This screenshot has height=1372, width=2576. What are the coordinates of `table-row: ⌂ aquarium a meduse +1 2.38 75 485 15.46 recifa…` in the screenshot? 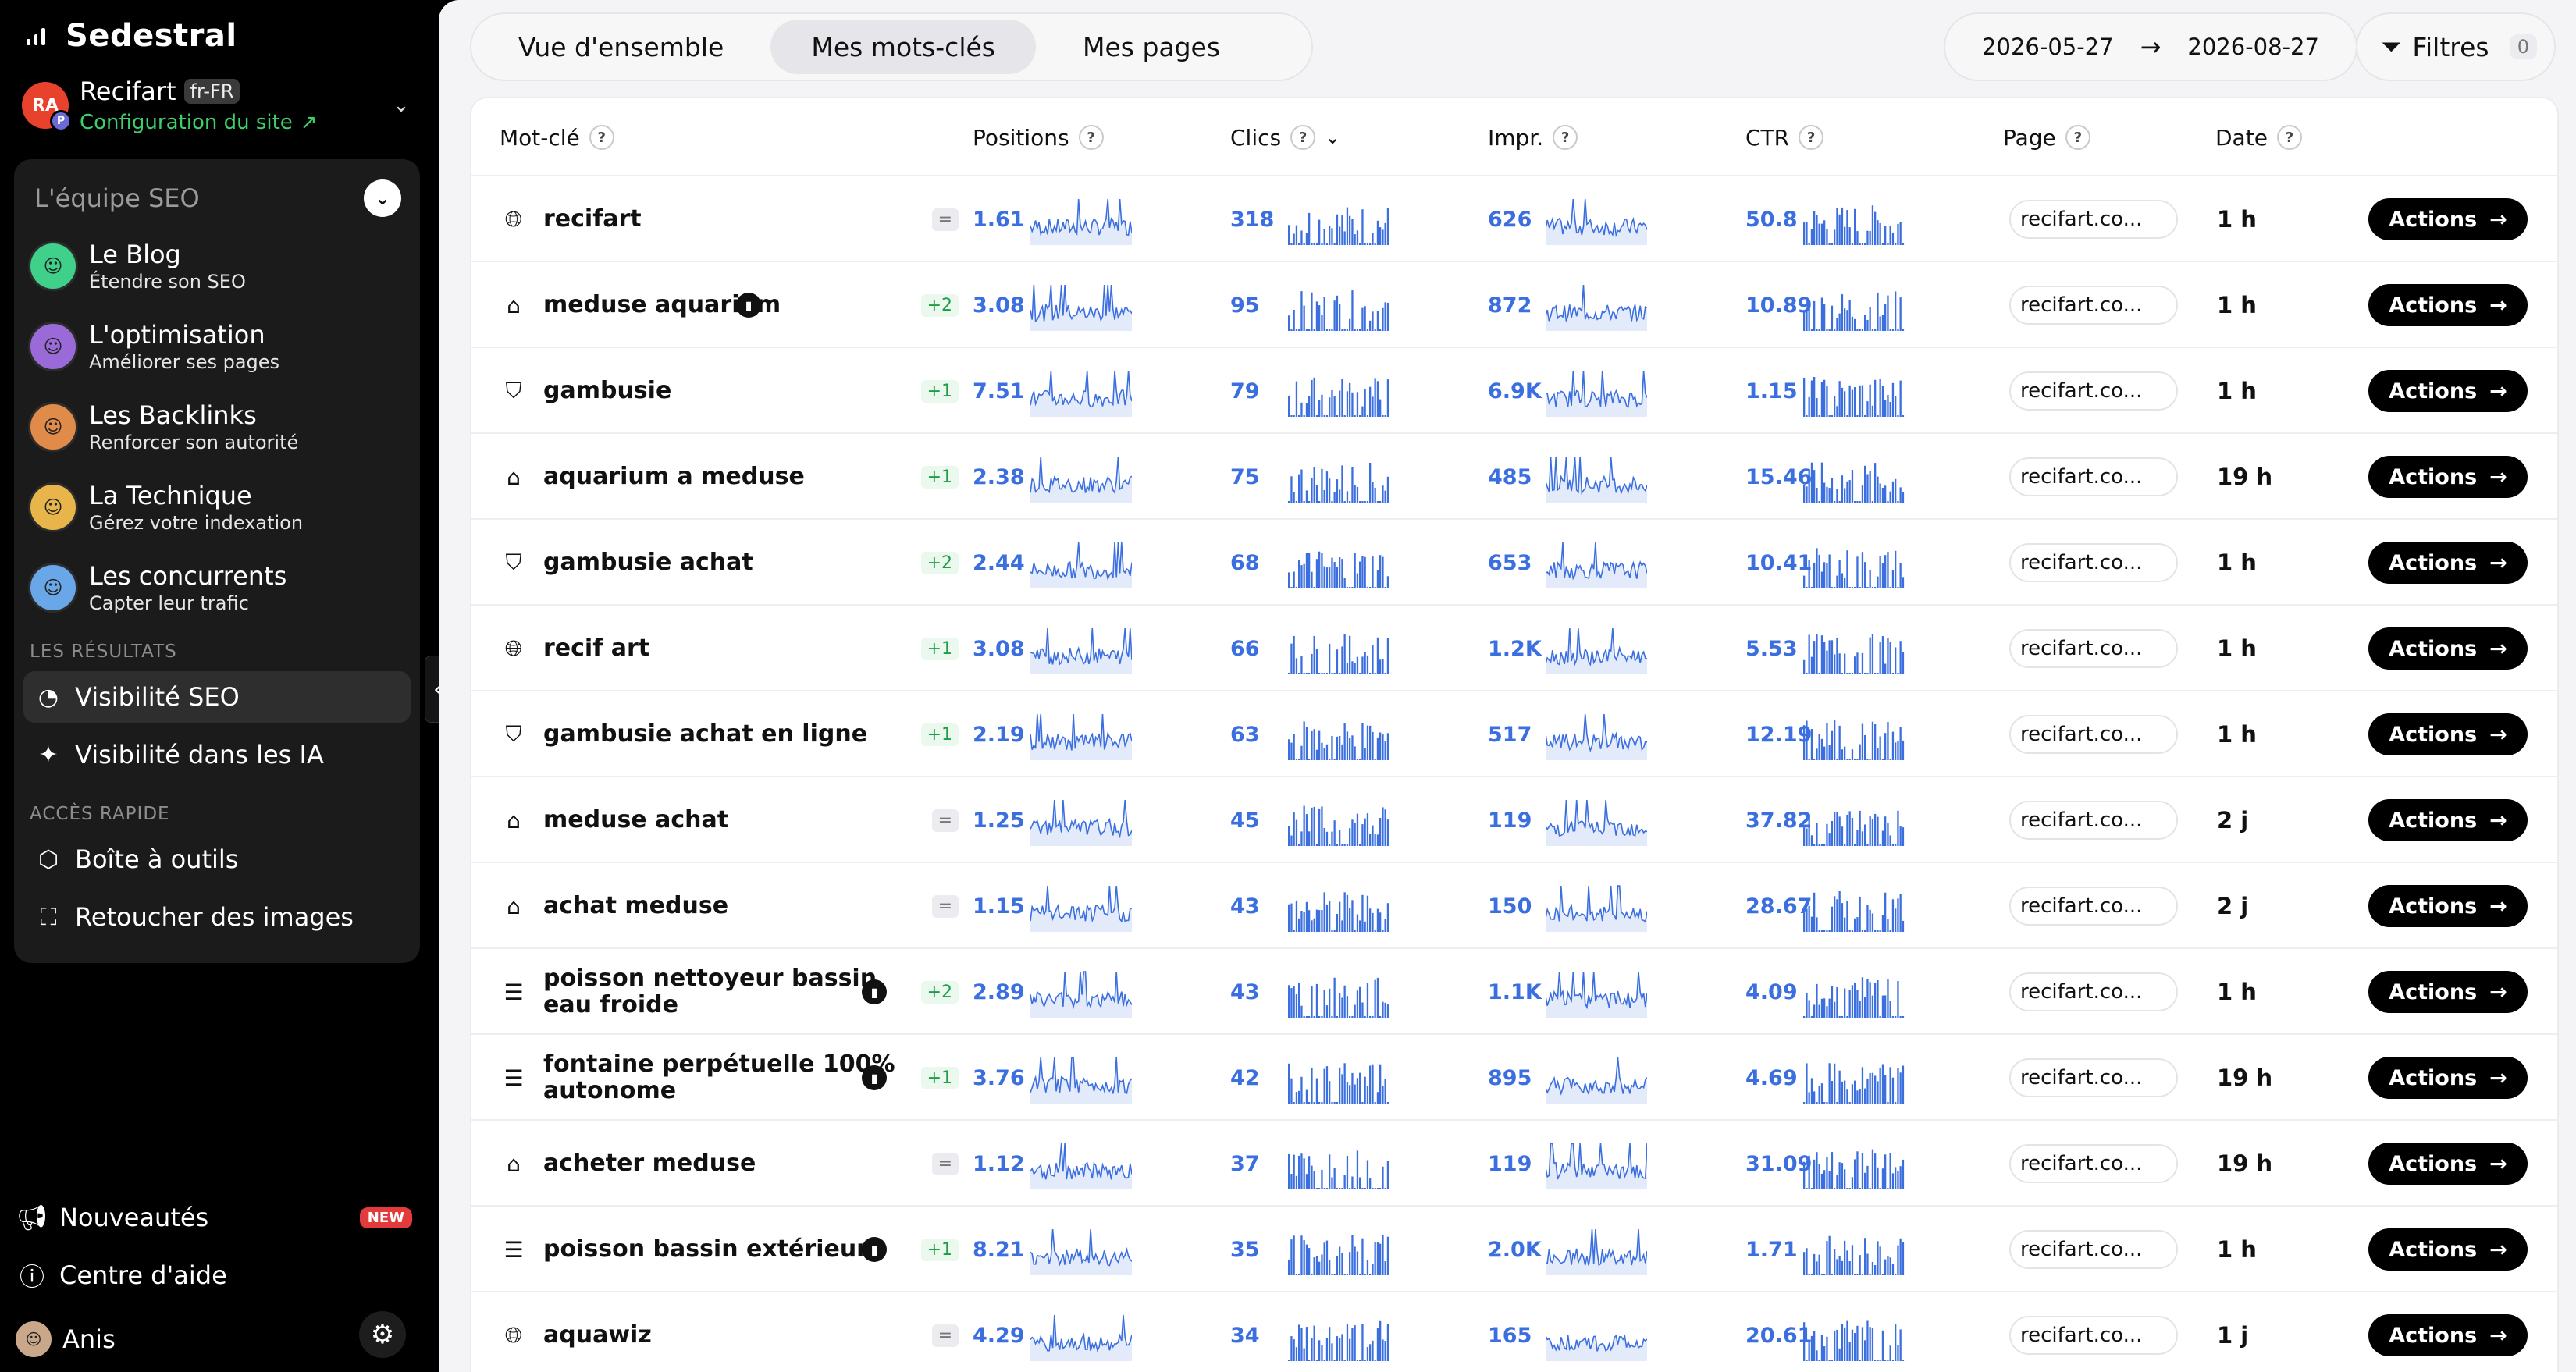 It's located at (1514, 477).